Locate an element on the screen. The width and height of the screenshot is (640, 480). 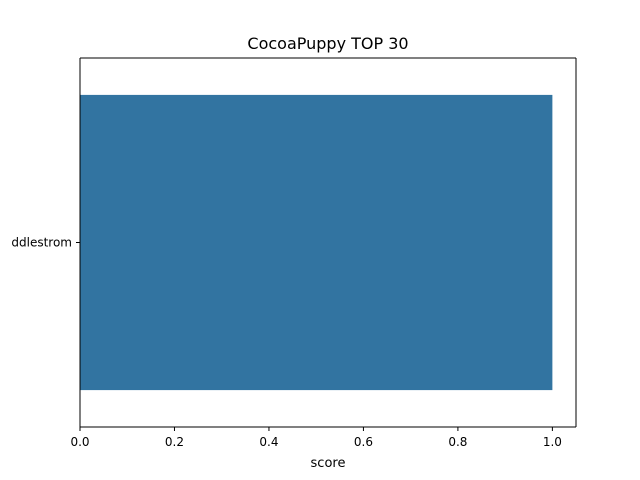
x-axis-label: score is located at coordinates (328, 463).